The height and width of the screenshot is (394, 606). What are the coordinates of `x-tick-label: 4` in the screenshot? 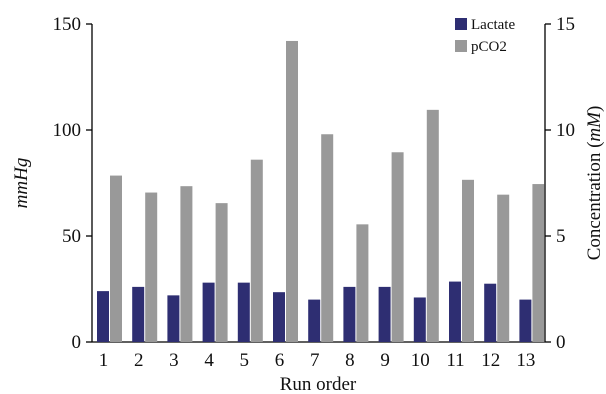 It's located at (209, 360).